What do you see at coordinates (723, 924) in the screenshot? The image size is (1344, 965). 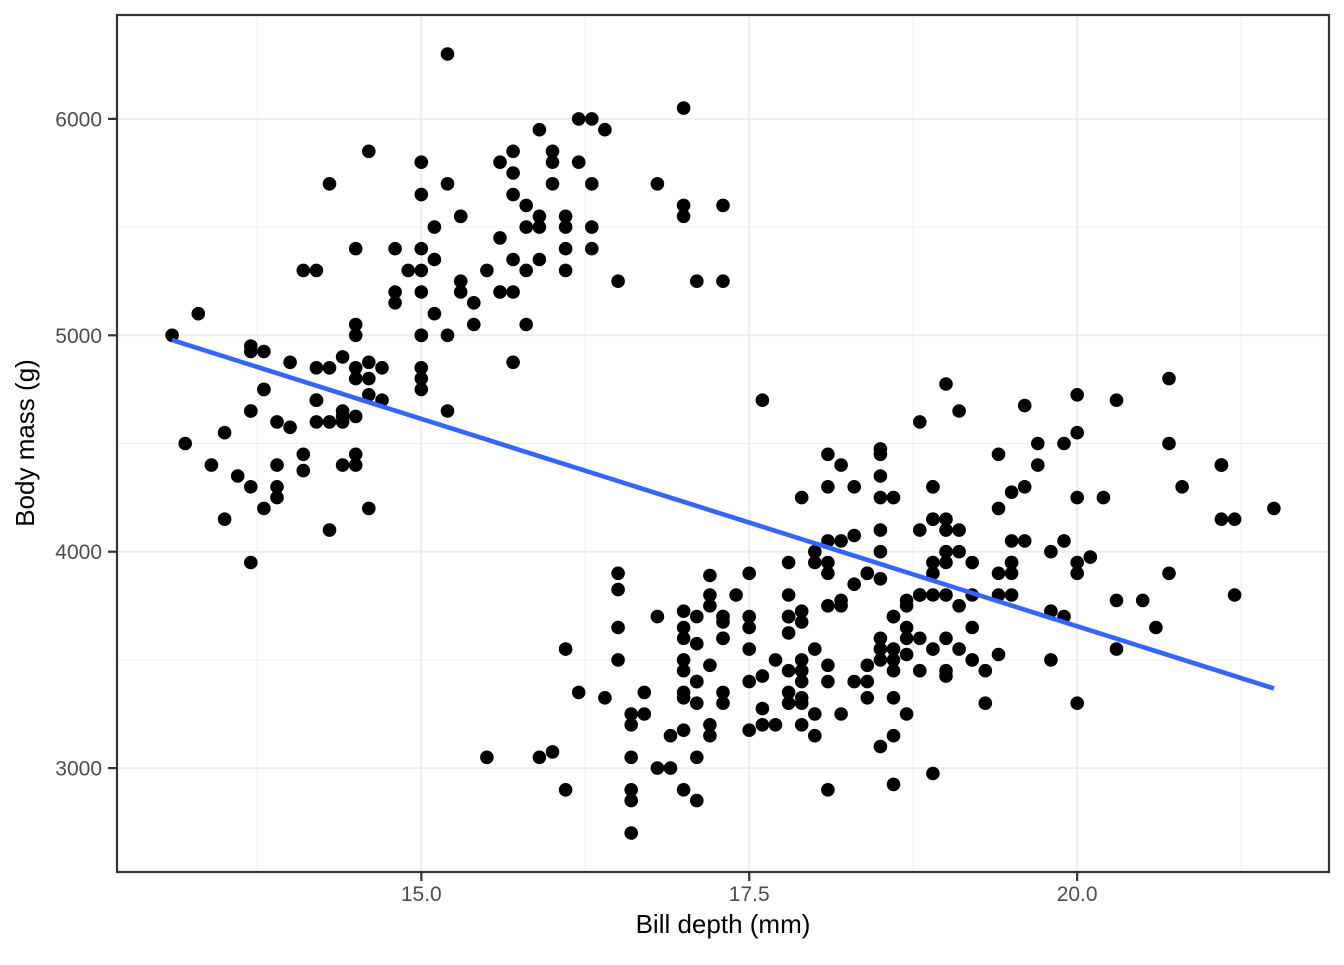 I see `x-axis-title: Bill depth (mm)` at bounding box center [723, 924].